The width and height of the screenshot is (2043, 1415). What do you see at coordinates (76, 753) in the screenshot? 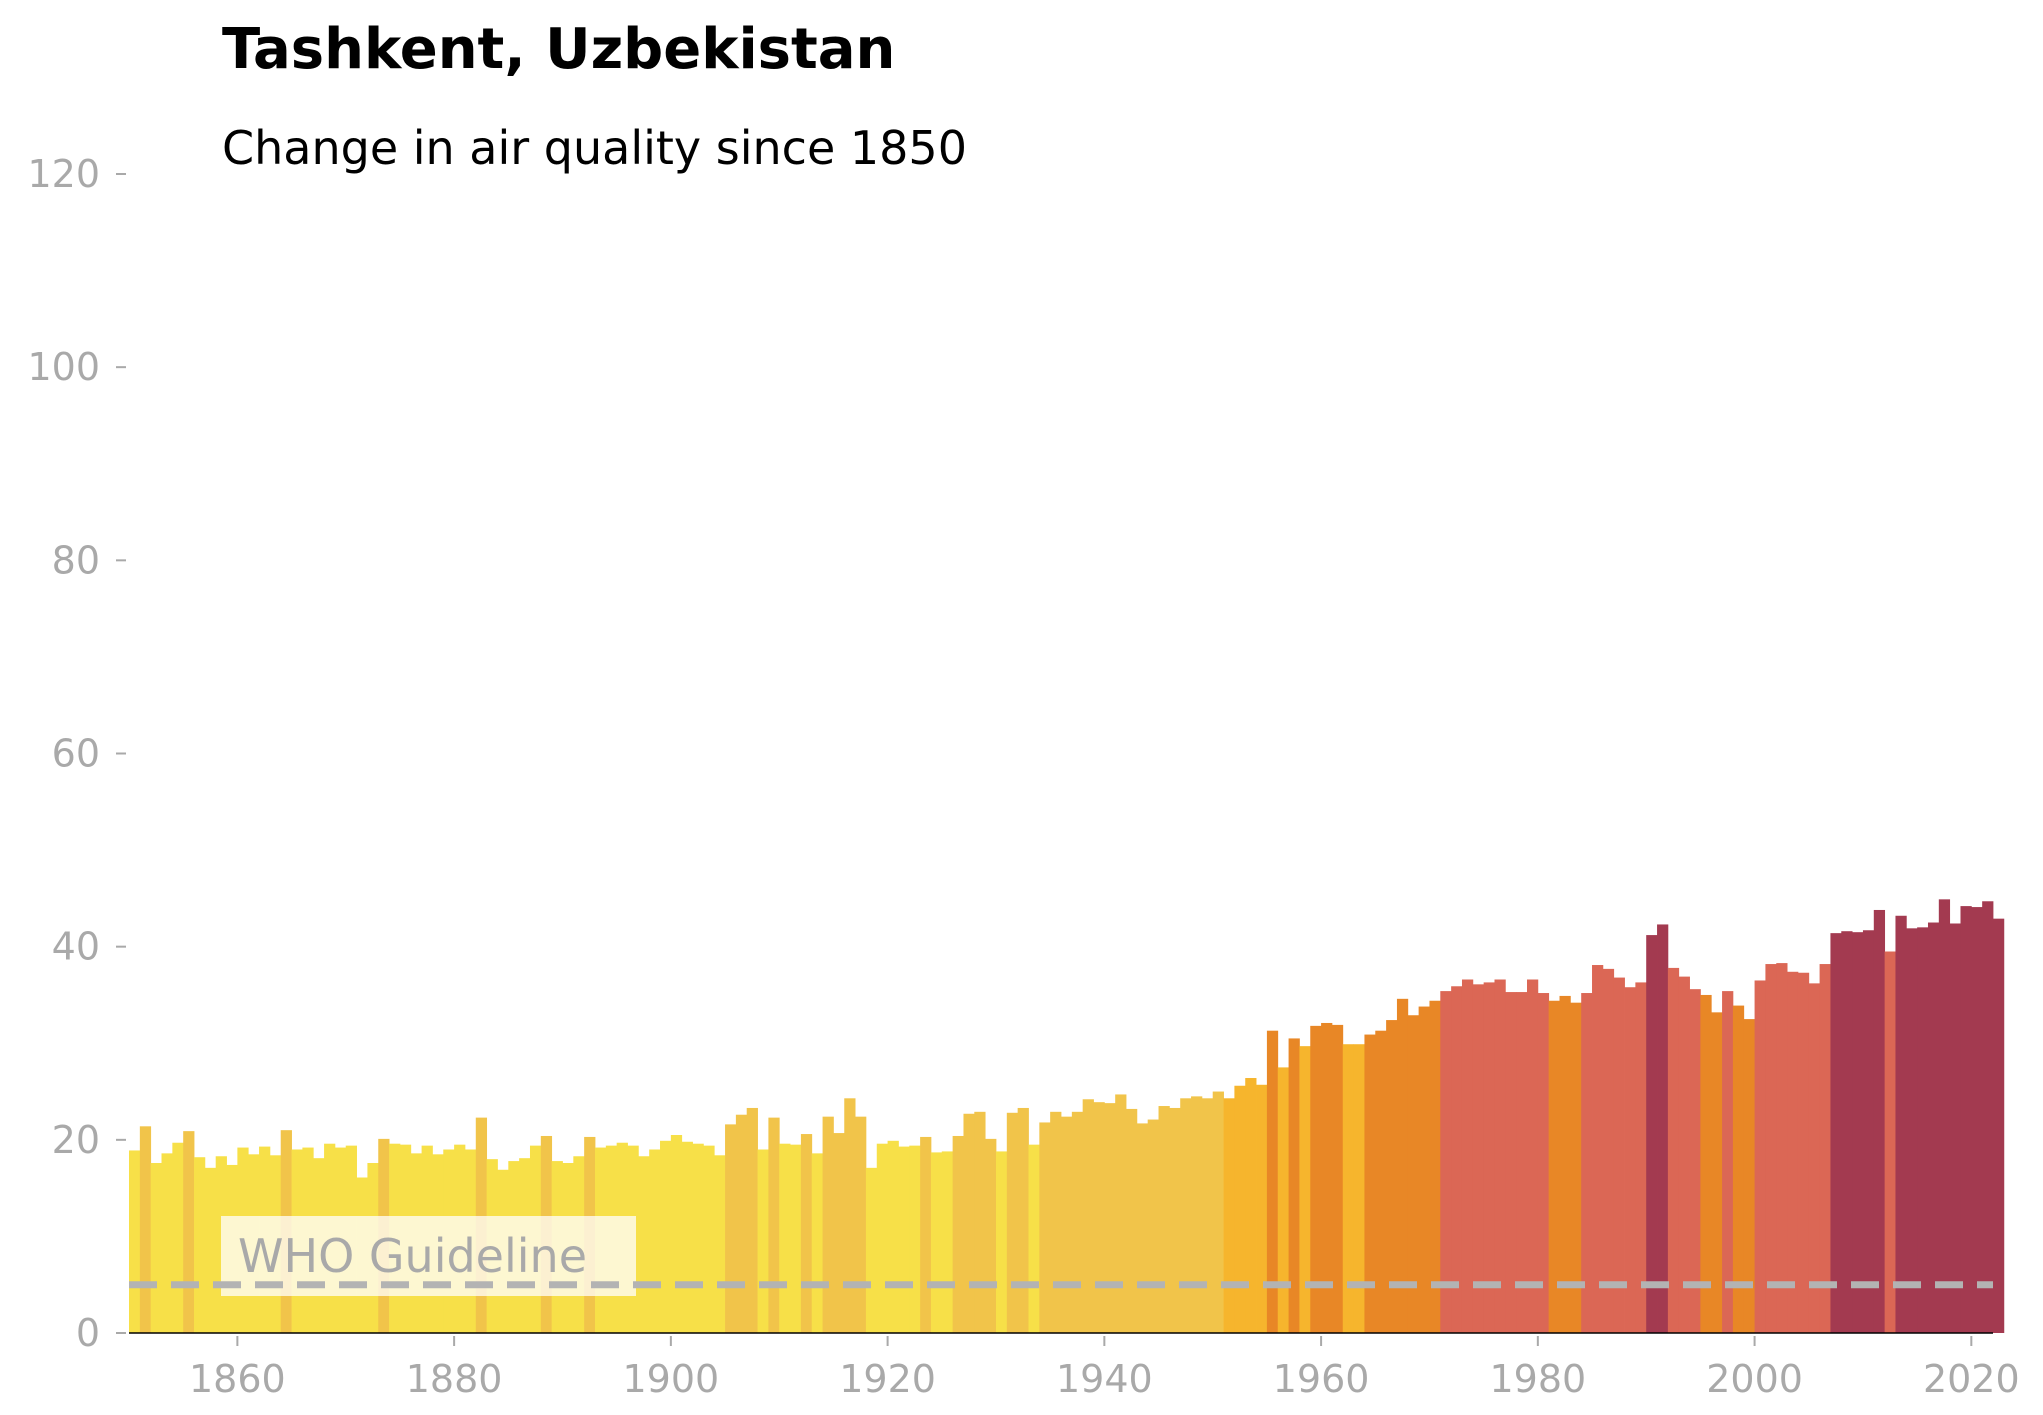
I see `y-axis: 0 20 40 60 80 100 120` at bounding box center [76, 753].